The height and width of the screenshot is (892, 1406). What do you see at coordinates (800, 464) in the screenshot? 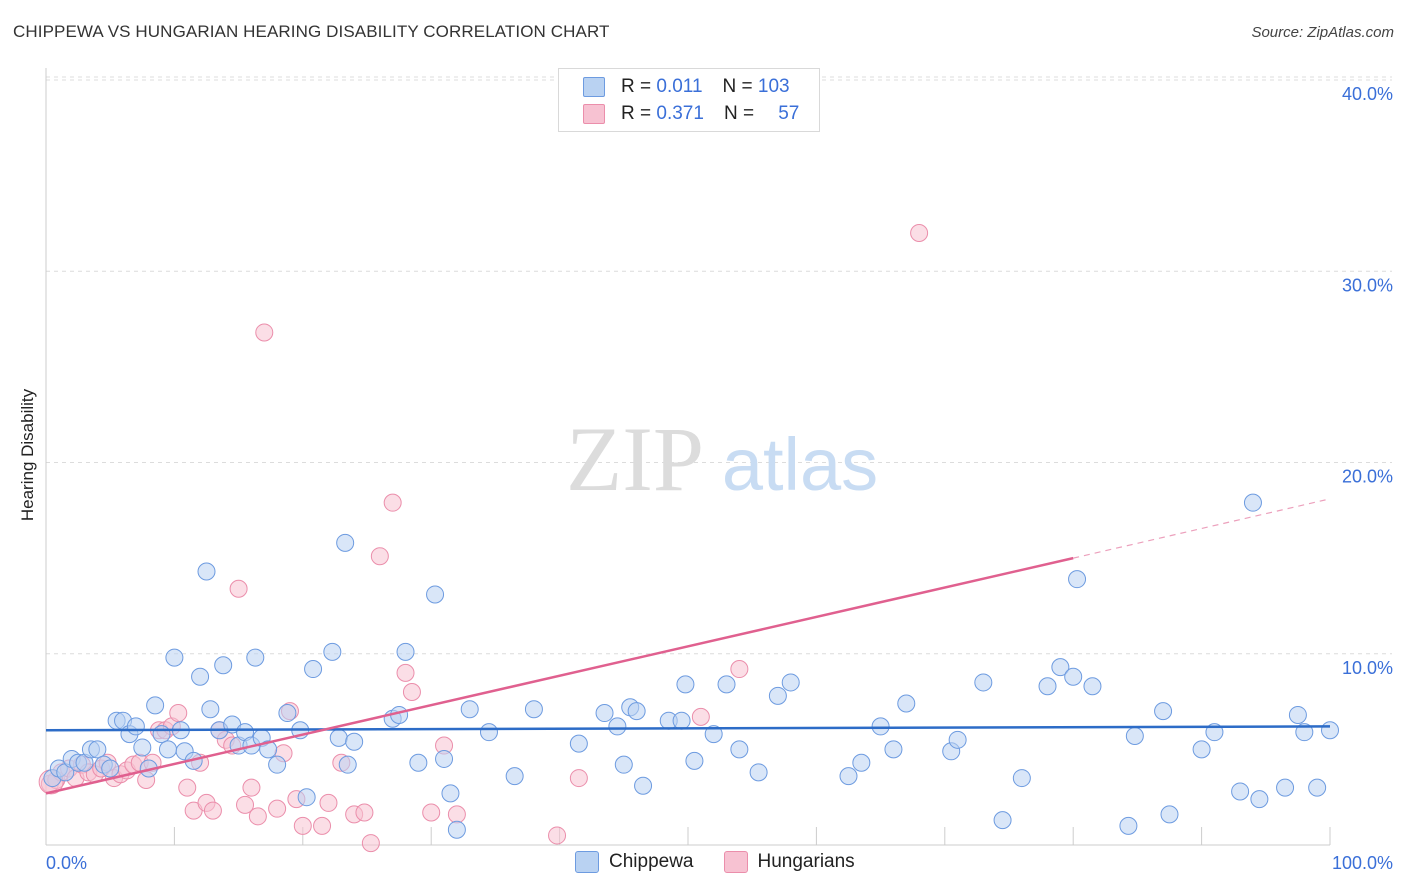
I see `watermark-atlas: atlas` at bounding box center [800, 464].